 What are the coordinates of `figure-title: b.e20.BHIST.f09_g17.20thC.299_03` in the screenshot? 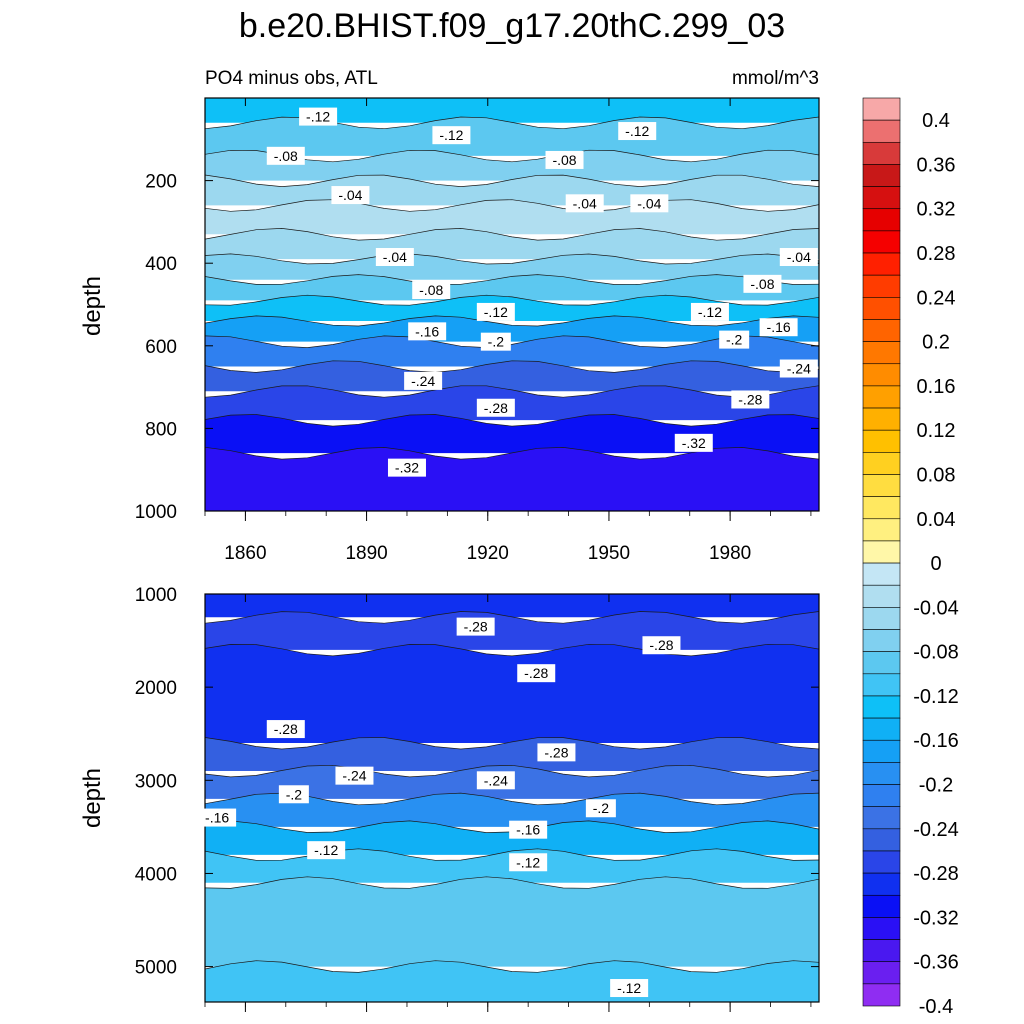 It's located at (512, 26).